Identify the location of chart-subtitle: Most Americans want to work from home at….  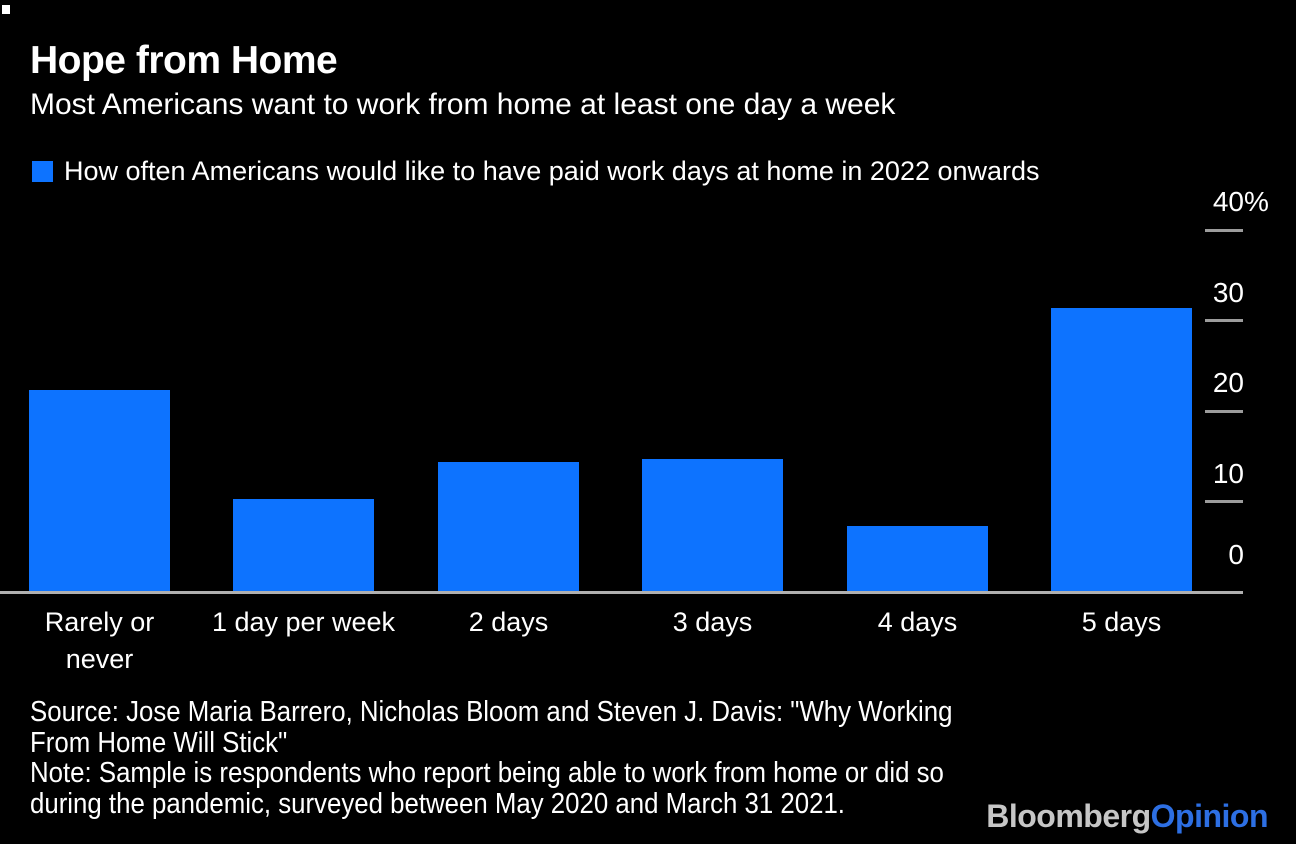
(463, 104).